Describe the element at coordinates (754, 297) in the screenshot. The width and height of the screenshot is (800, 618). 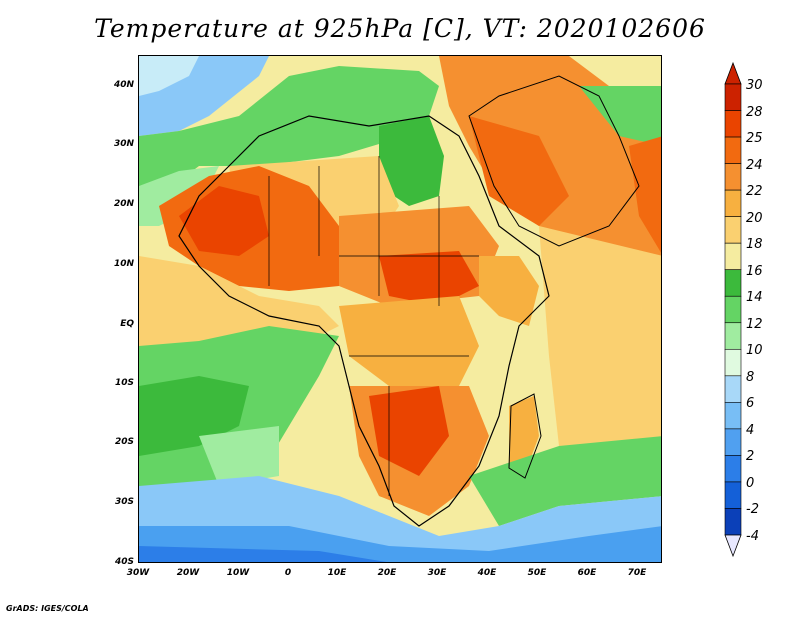
I see `colorbar-label: 14` at that location.